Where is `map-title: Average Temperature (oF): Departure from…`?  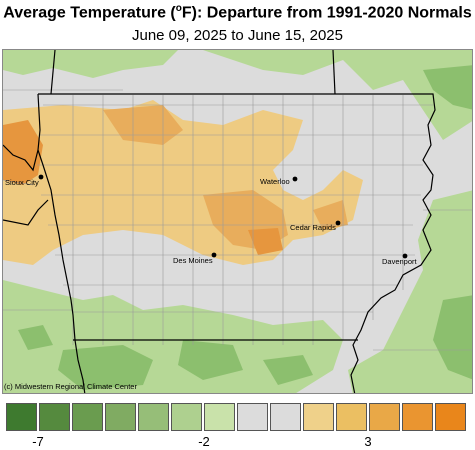 map-title: Average Temperature (oF): Departure from… is located at coordinates (237, 12).